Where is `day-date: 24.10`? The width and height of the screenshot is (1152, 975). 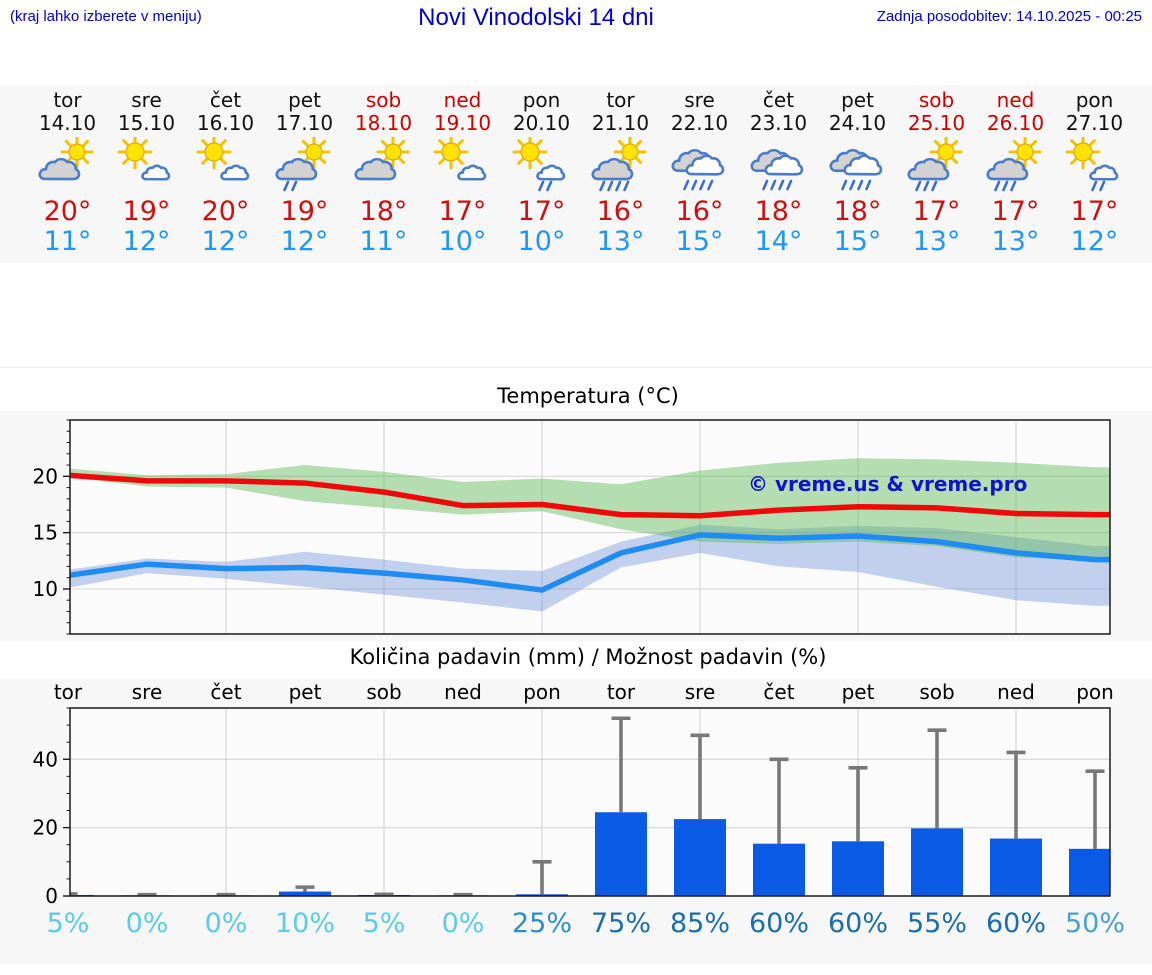
day-date: 24.10 is located at coordinates (857, 123).